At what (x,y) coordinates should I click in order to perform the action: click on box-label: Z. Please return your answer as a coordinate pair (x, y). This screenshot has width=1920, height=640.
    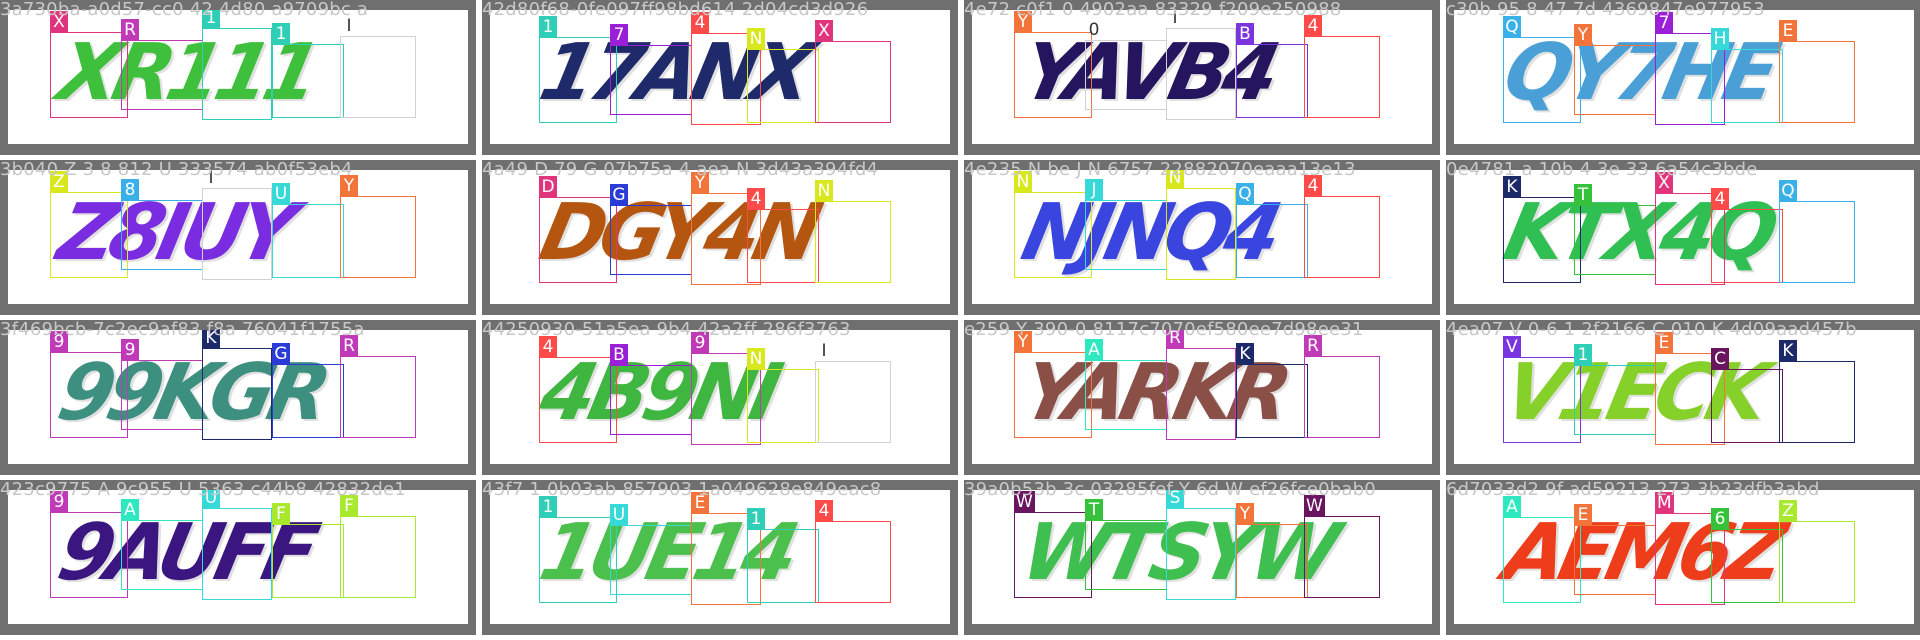
    Looking at the image, I should click on (1788, 511).